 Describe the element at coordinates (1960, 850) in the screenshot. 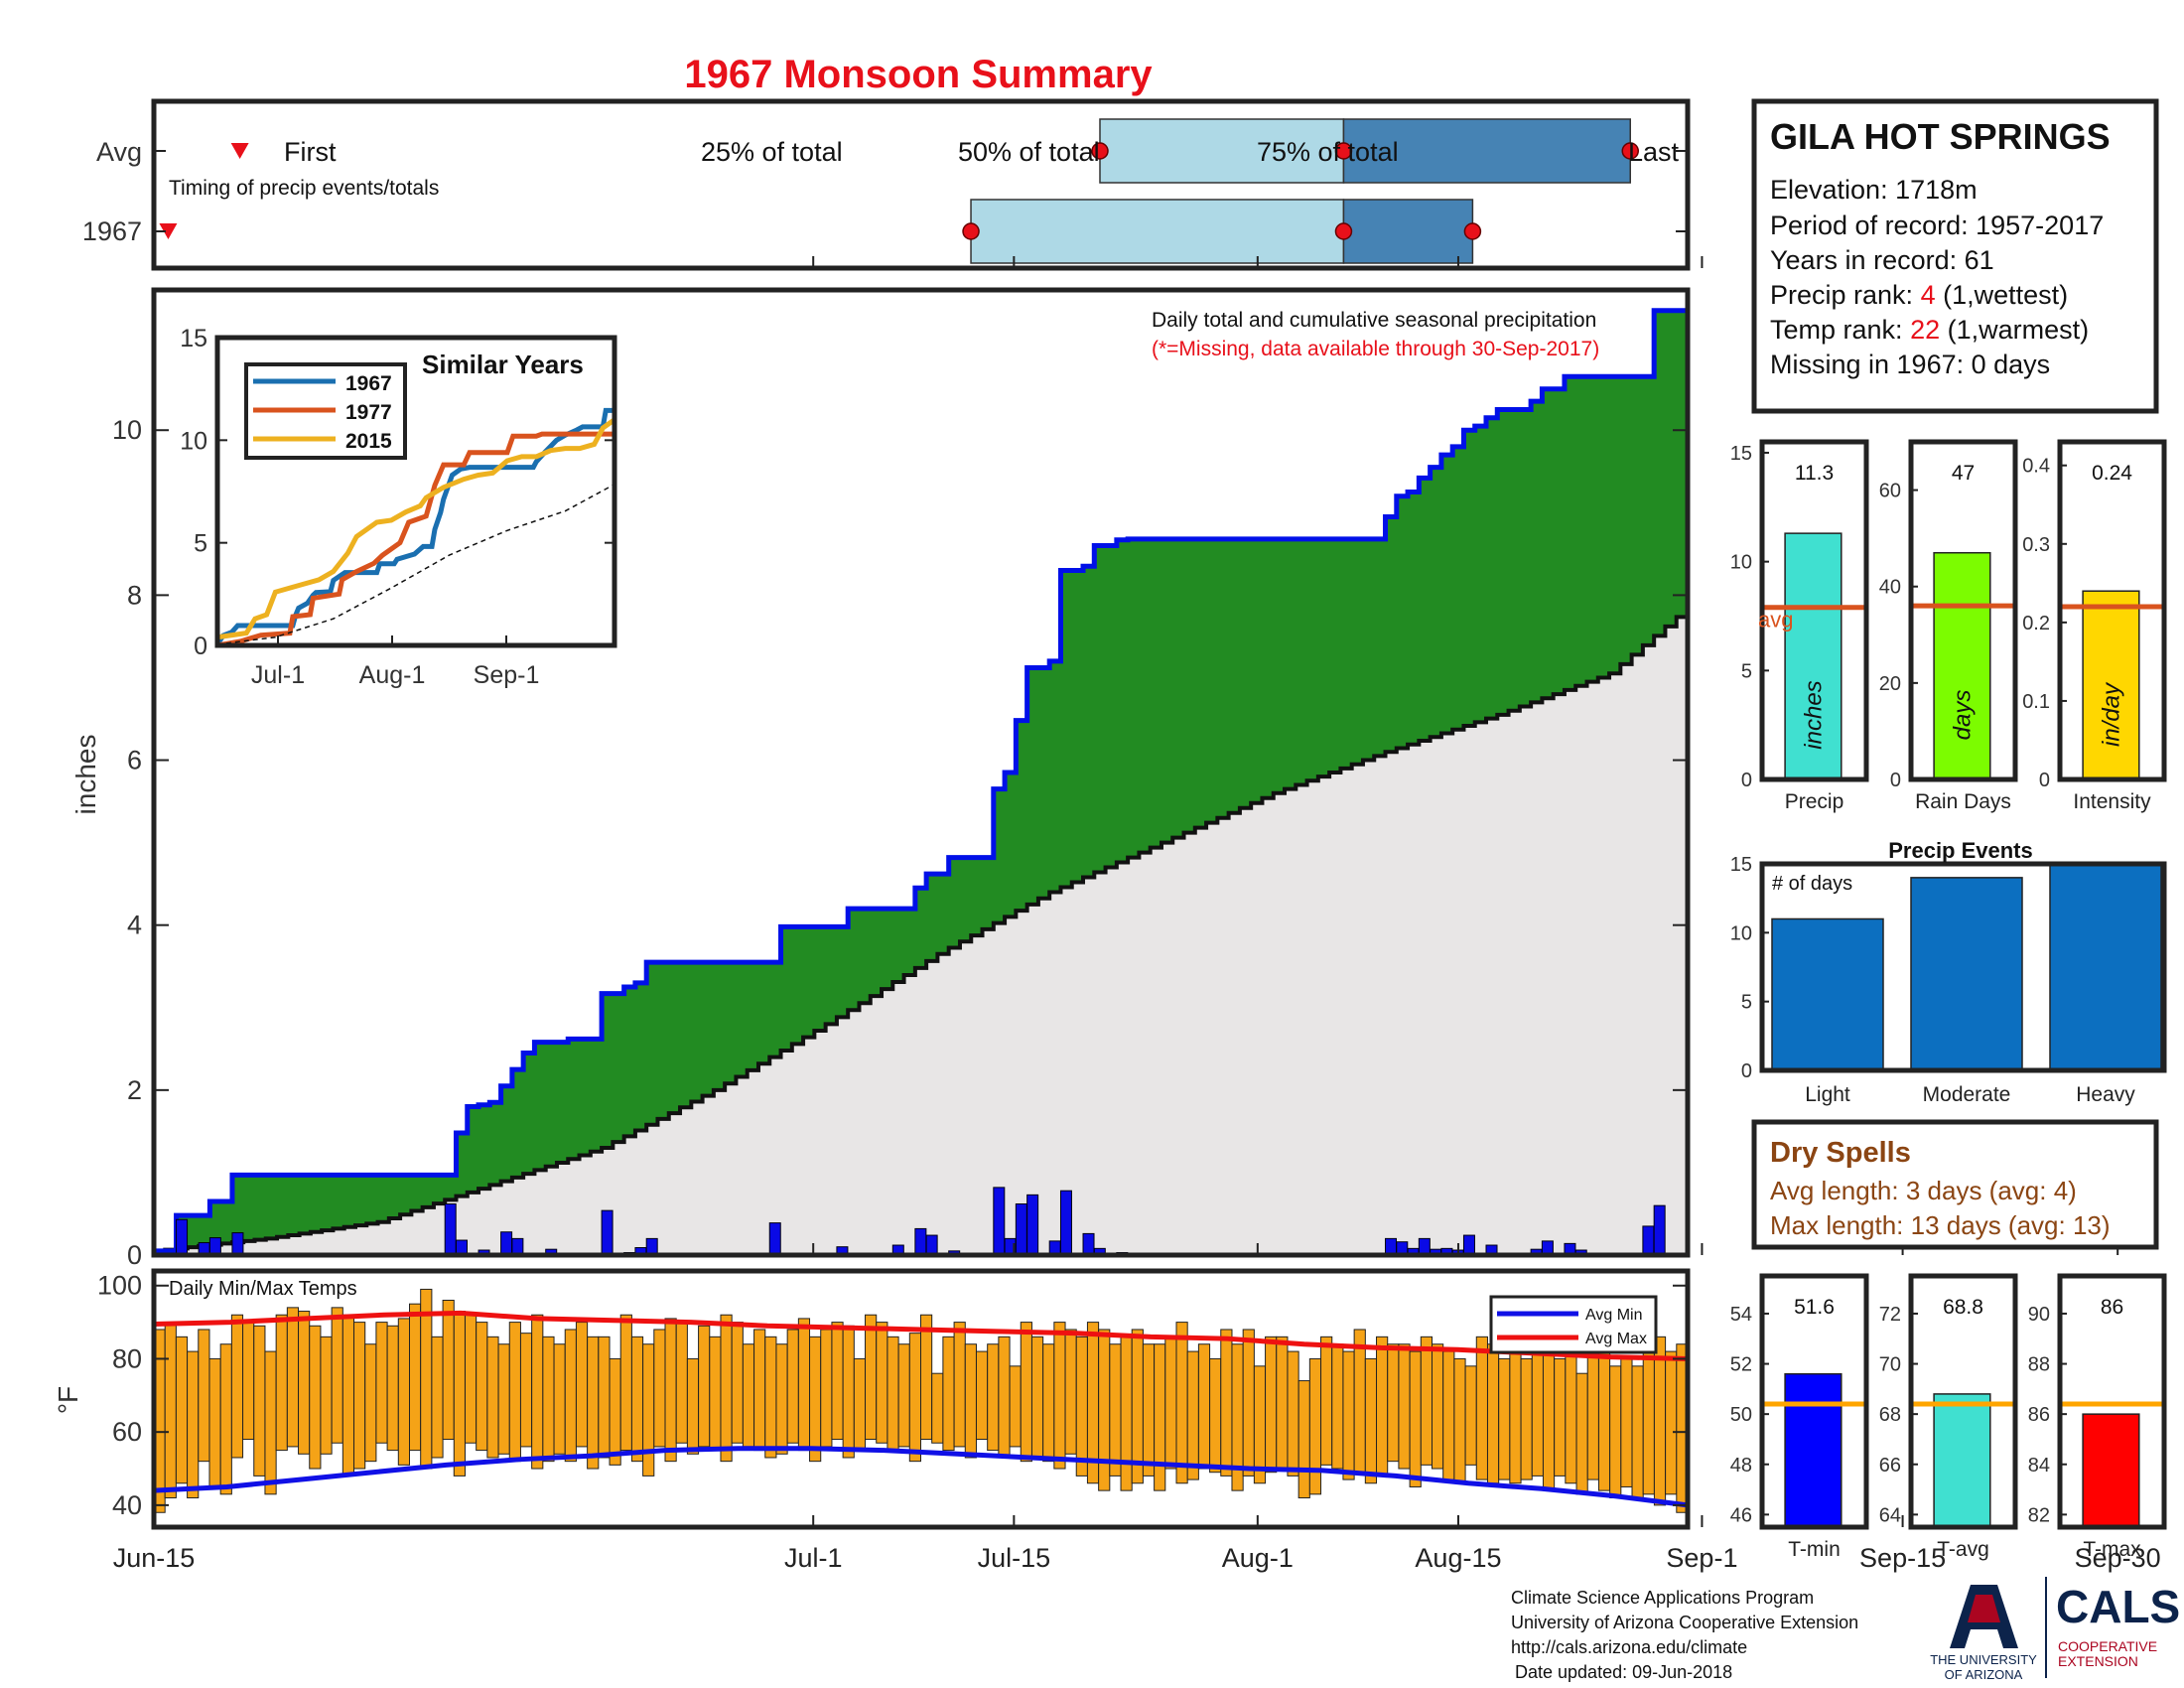

I see `events-title: Precip Events` at that location.